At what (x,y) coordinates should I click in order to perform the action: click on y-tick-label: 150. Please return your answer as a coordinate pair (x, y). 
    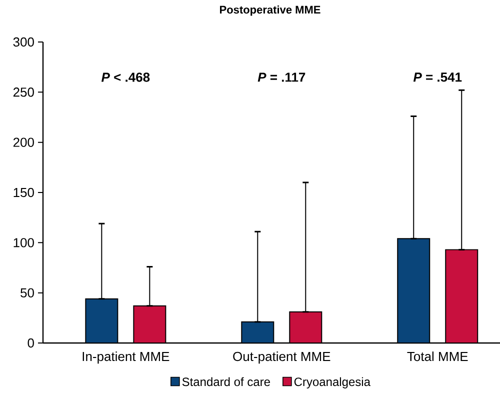
    Looking at the image, I should click on (24, 193).